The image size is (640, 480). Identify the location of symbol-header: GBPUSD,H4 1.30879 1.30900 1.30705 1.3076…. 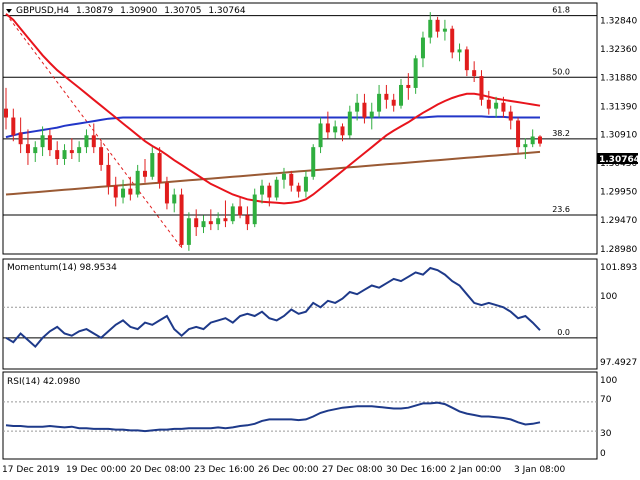
(131, 11).